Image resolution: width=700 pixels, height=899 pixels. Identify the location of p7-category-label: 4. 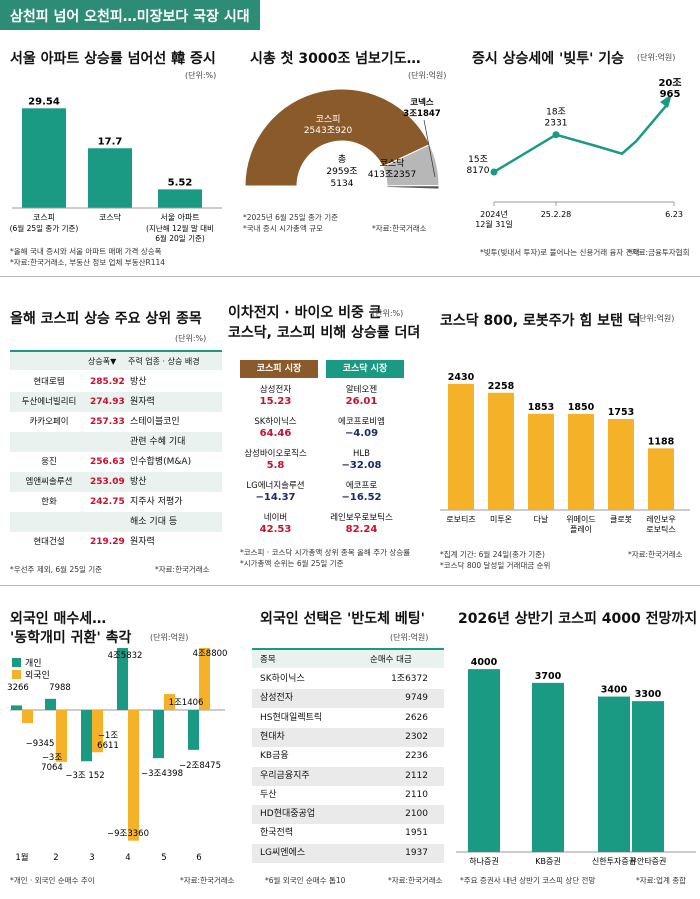
(127, 858).